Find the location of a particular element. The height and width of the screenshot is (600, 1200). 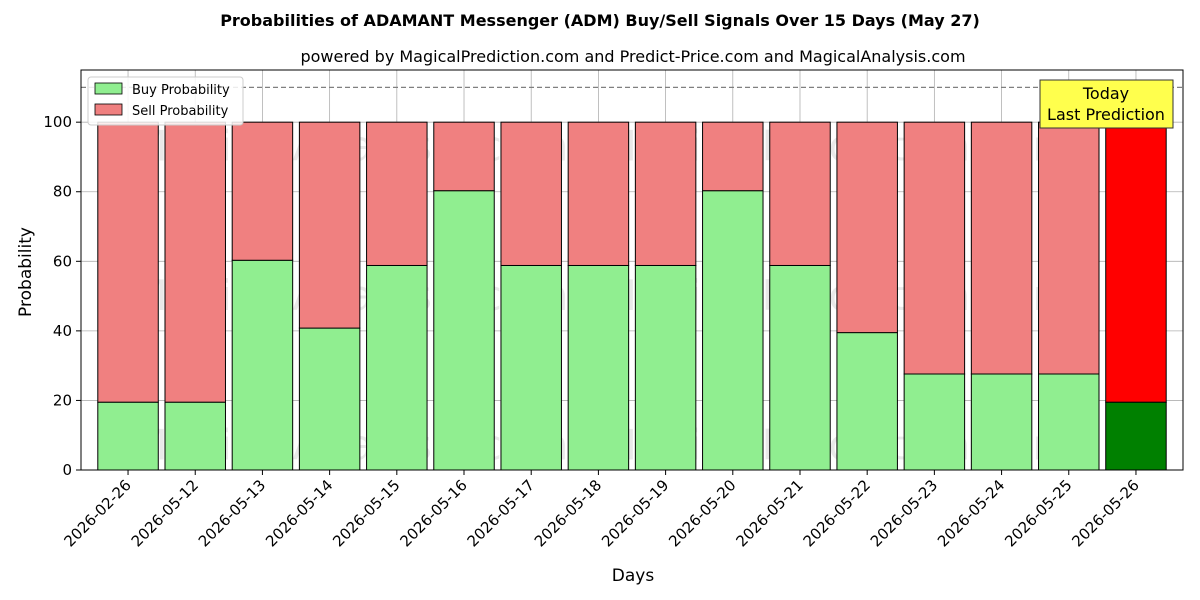

x-tick-label: 2026-05-25 is located at coordinates (1038, 513).